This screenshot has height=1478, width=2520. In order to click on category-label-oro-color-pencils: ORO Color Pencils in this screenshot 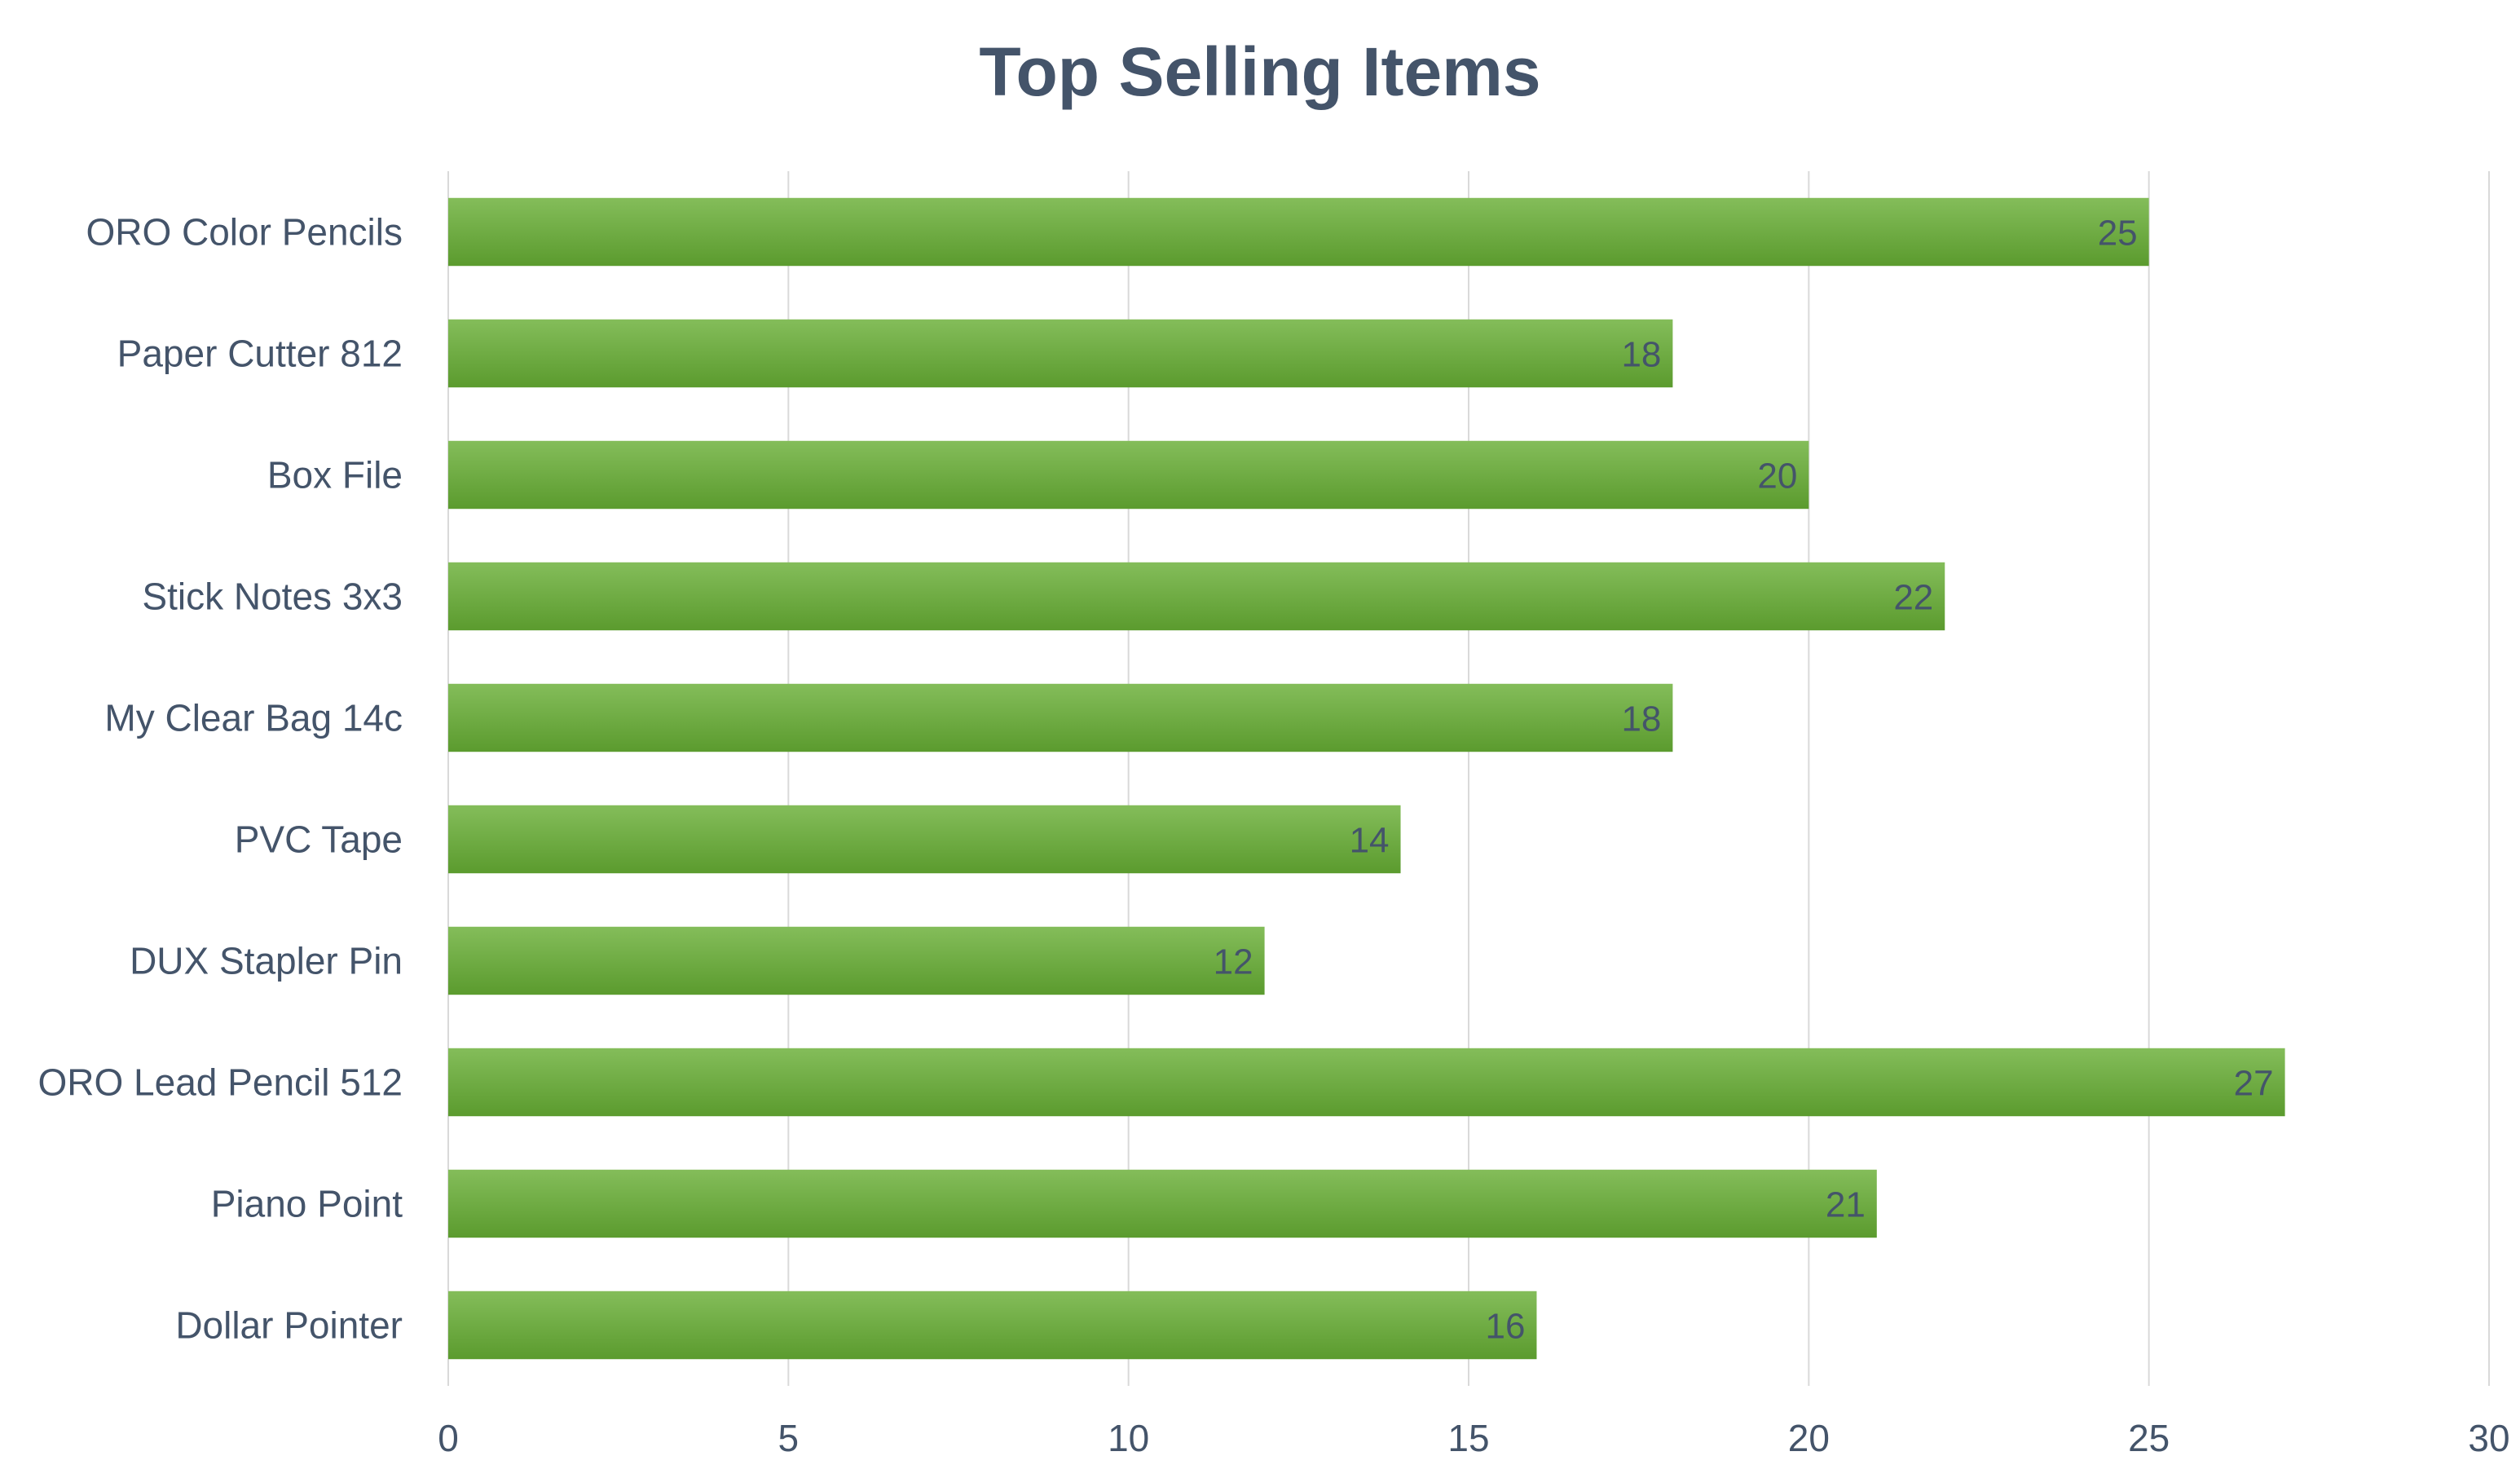, I will do `click(245, 233)`.